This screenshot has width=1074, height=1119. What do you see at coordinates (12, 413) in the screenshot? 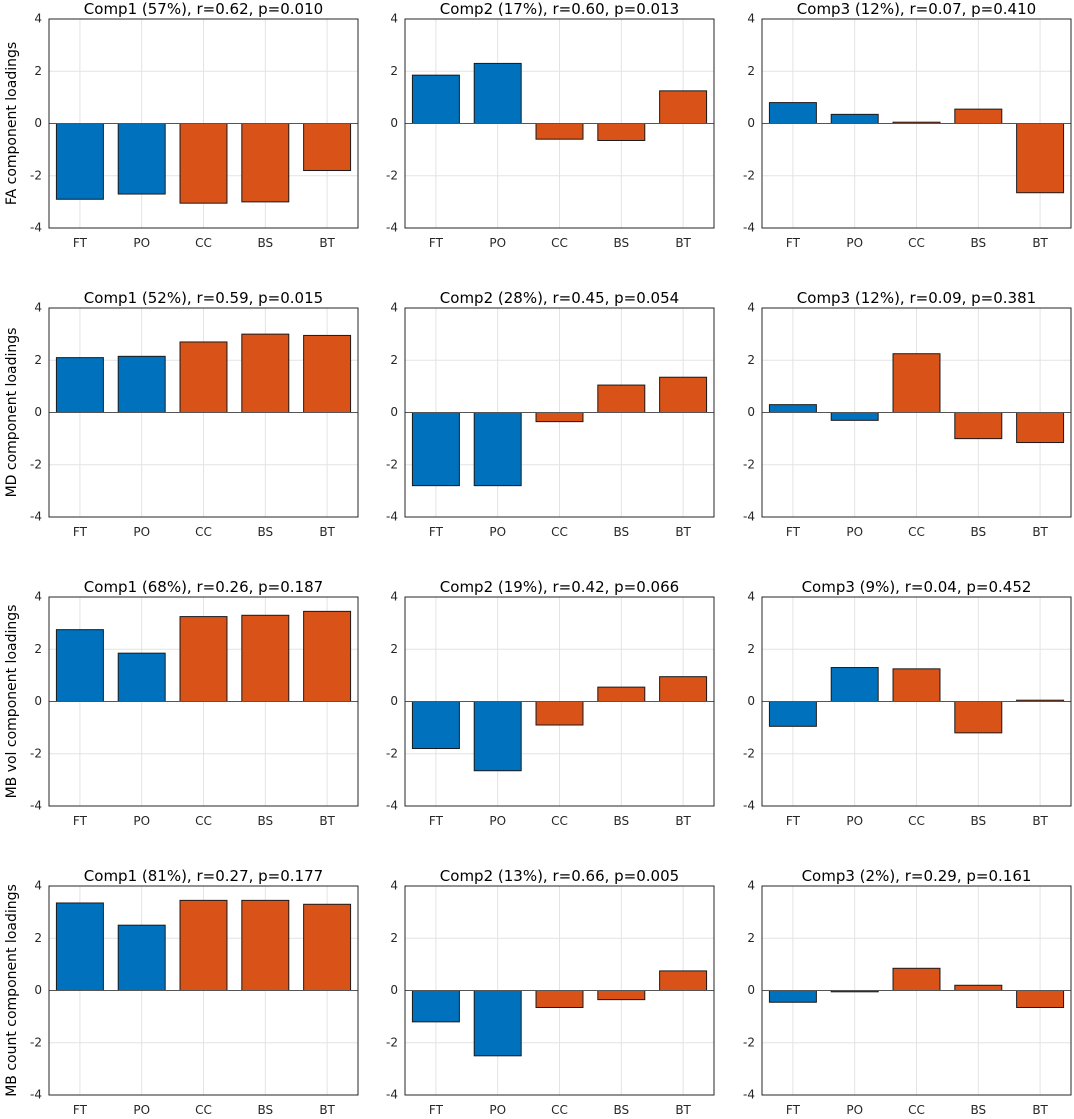
I see `row-ylabel: MD component loadings` at bounding box center [12, 413].